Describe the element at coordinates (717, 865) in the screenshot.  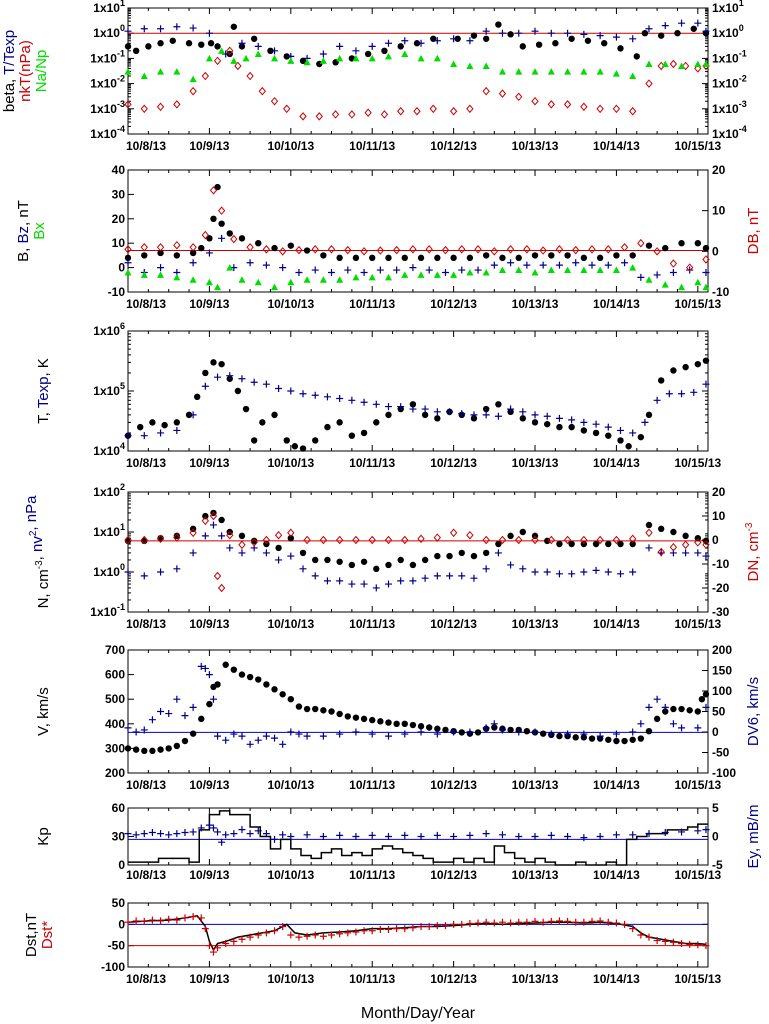
I see `y-right-tick-label: -5` at that location.